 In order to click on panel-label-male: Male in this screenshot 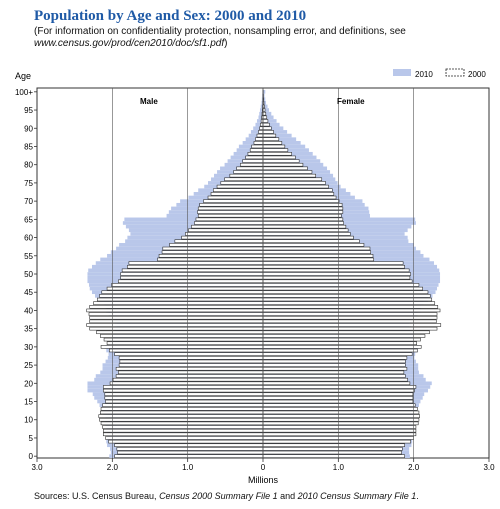, I will do `click(149, 101)`.